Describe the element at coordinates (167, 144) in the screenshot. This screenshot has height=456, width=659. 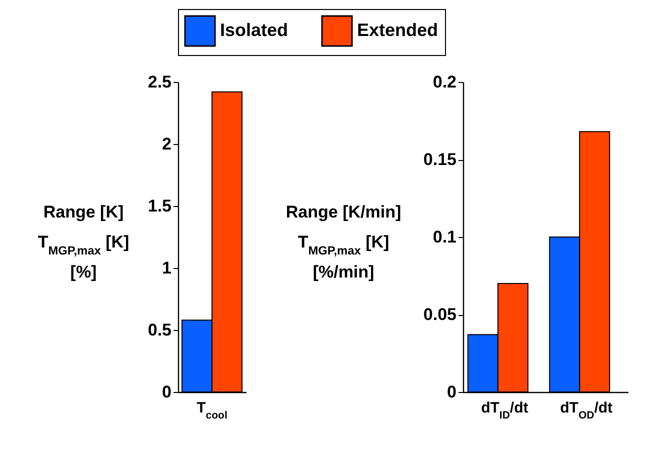
I see `y-tick-label: 2` at that location.